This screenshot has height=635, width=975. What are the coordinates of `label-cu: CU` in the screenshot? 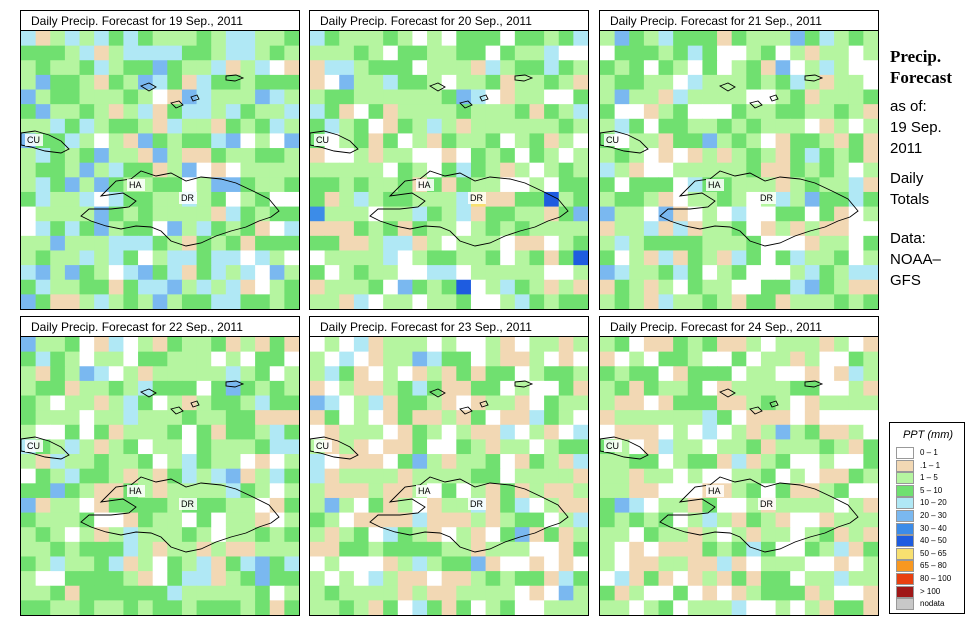 It's located at (612, 140).